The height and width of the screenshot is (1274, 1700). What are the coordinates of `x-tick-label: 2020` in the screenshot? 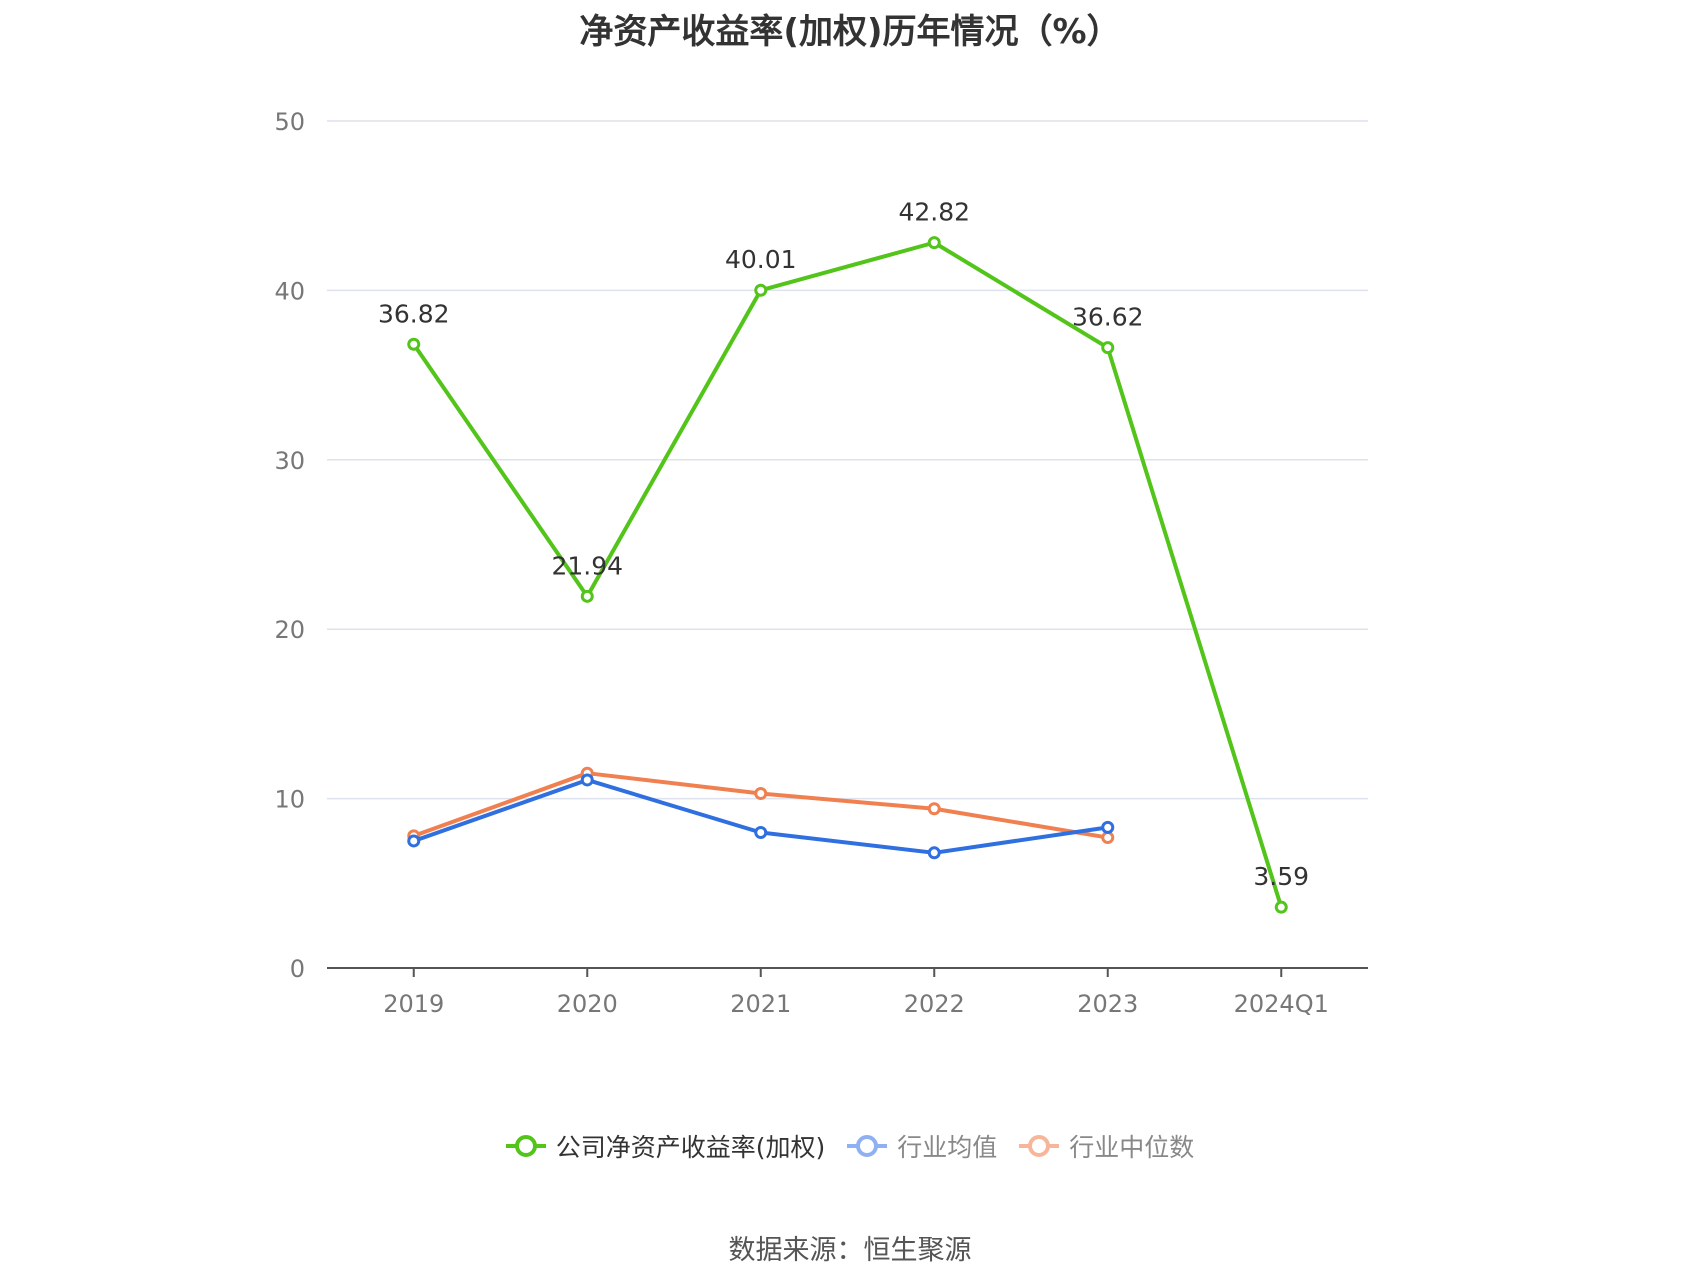 It's located at (587, 1004).